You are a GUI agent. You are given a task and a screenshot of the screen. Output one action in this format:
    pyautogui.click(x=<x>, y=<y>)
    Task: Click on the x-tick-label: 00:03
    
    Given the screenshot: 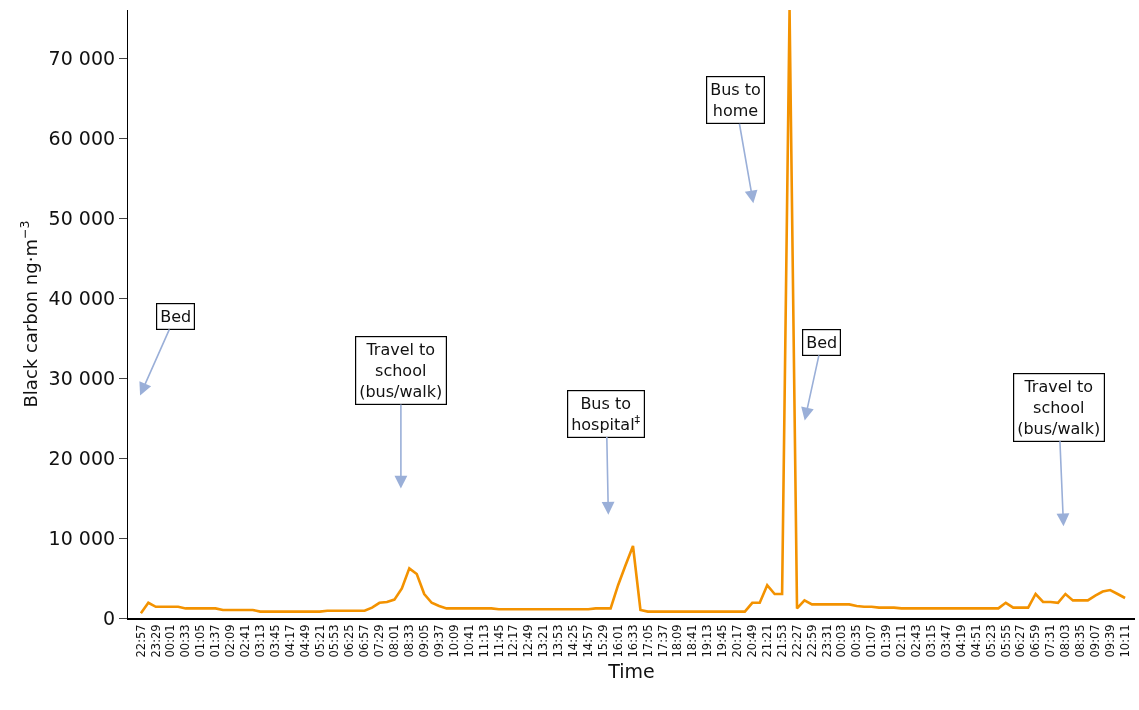 What is the action you would take?
    pyautogui.click(x=841, y=641)
    